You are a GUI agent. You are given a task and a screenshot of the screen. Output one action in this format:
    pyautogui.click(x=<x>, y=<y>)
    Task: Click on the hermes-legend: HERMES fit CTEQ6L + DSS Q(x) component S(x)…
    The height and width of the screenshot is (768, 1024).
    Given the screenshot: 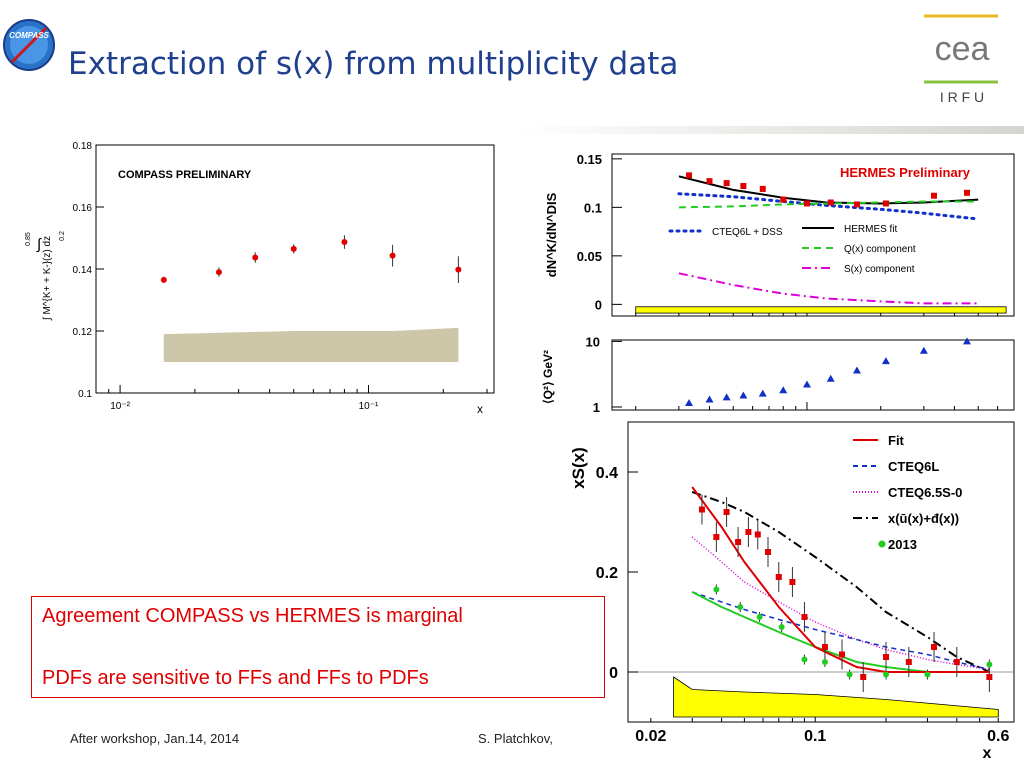 What is the action you would take?
    pyautogui.click(x=792, y=249)
    